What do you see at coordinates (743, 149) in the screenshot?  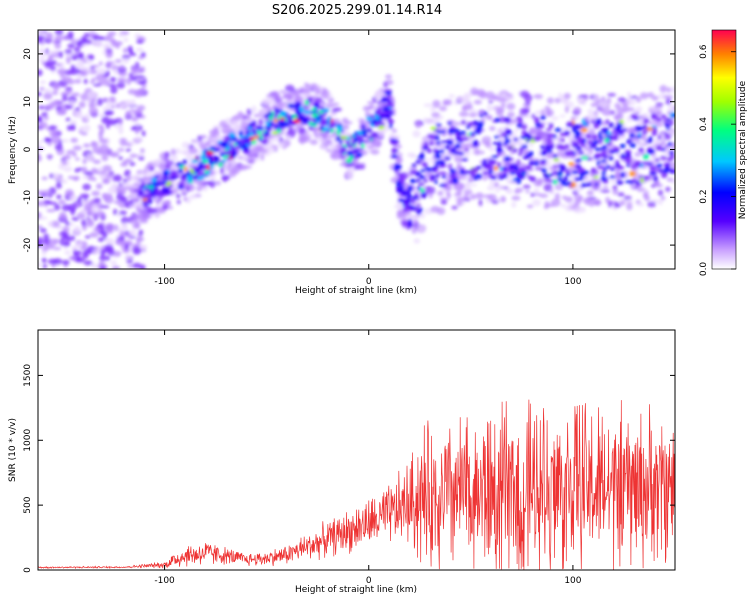 I see `colorbar-label: Normalized spectral amplitude` at bounding box center [743, 149].